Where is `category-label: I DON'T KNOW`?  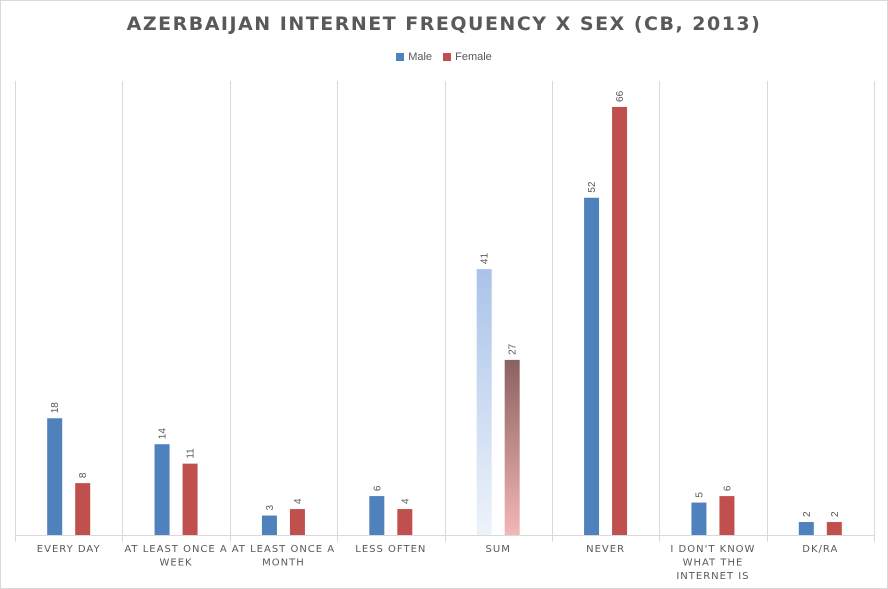 category-label: I DON'T KNOW is located at coordinates (712, 549).